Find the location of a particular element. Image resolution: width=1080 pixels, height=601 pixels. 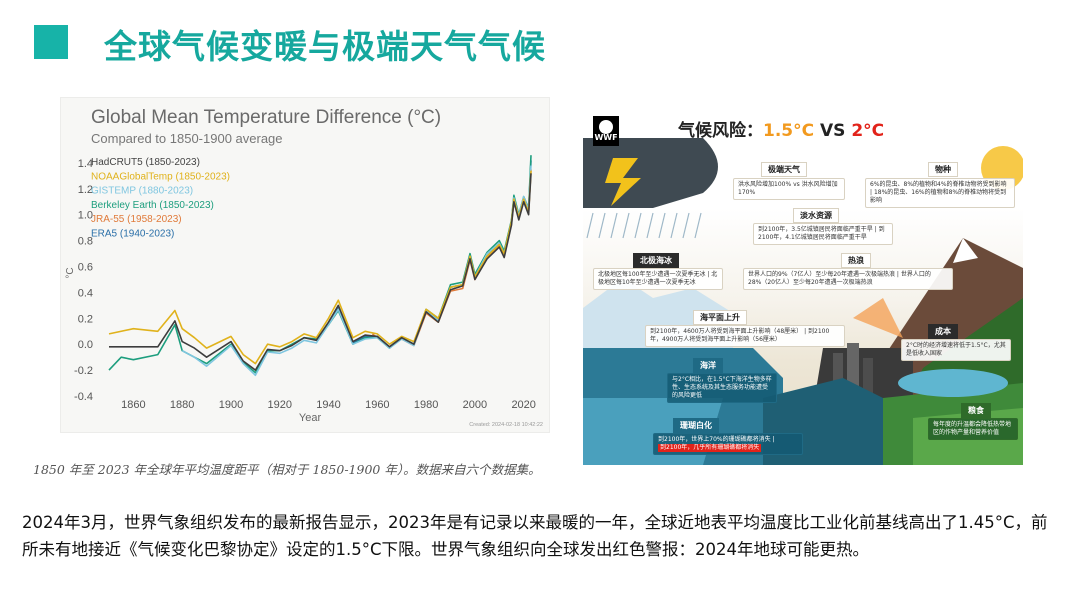

chart-subtitle: Compared to 1850-1900 average is located at coordinates (187, 138).